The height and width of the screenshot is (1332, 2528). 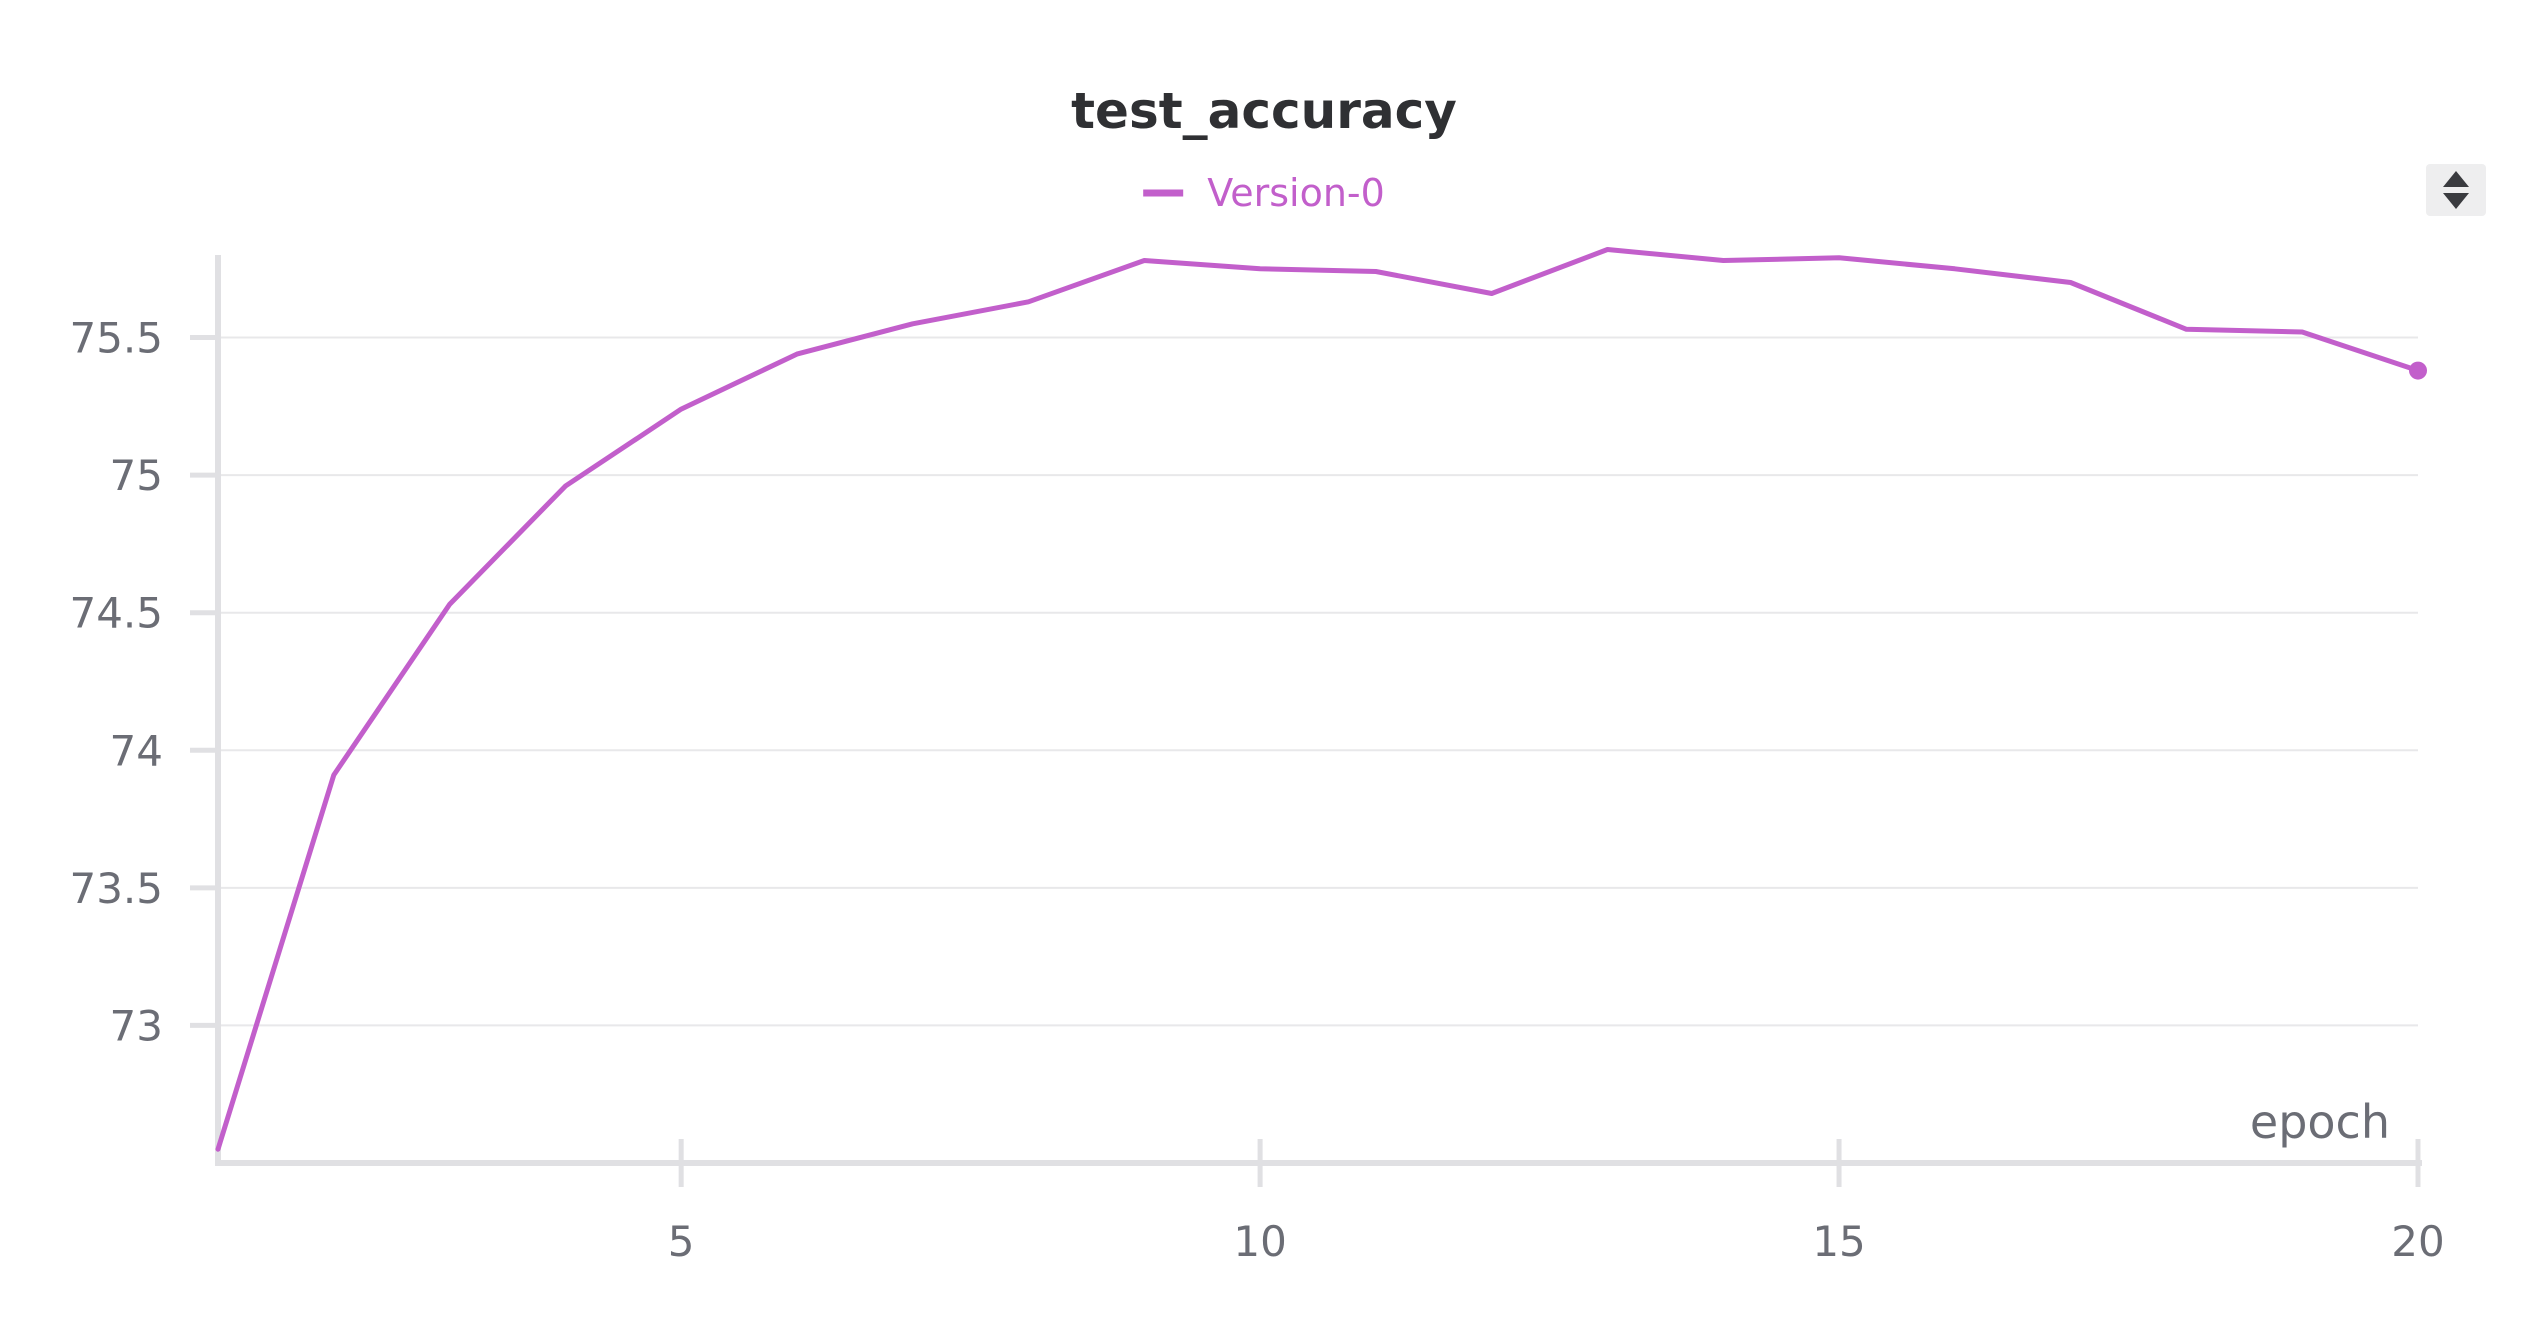 I want to click on y-tick-label: 75, so click(x=136, y=475).